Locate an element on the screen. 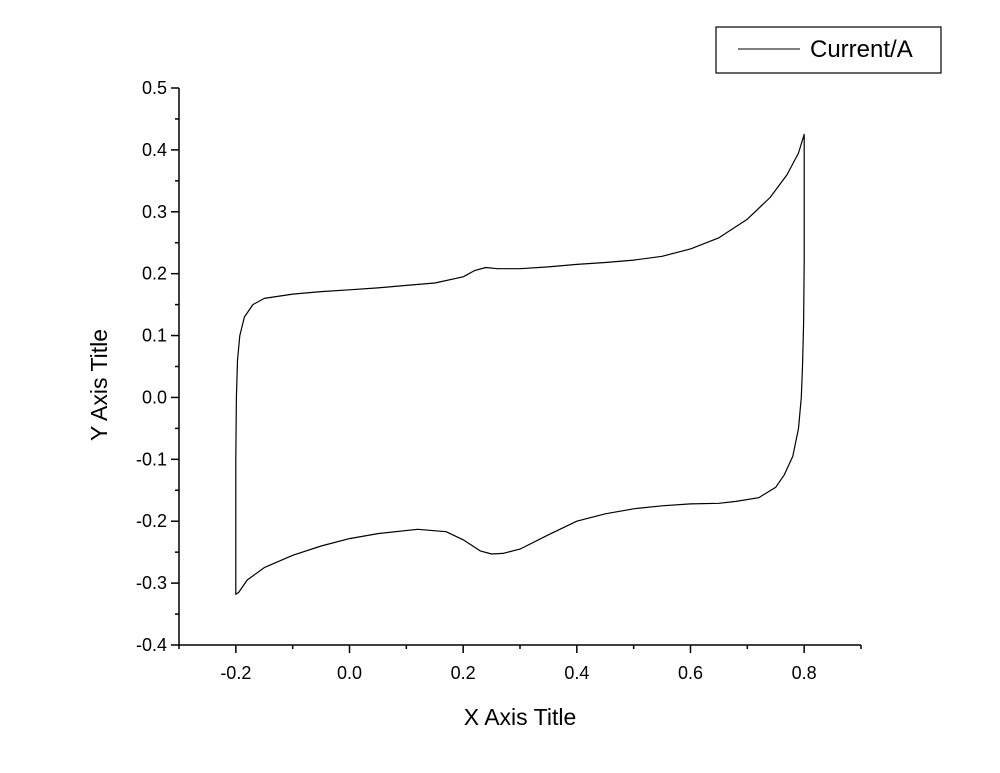 Image resolution: width=1000 pixels, height=773 pixels. y-tick-label: -0.3 is located at coordinates (151, 583).